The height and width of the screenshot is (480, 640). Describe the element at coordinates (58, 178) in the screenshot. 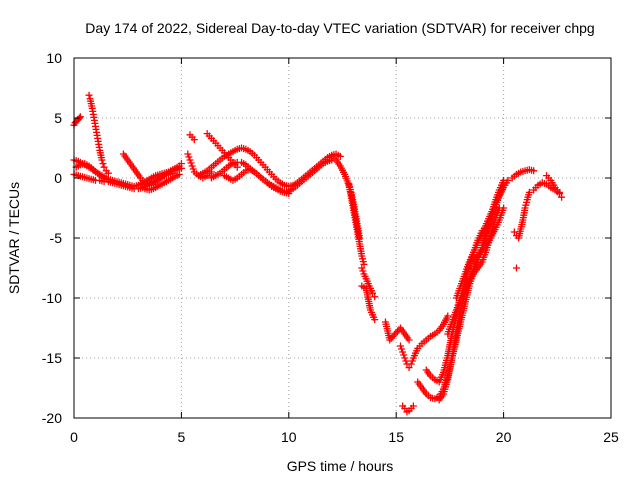

I see `y-tick-label: 0` at that location.